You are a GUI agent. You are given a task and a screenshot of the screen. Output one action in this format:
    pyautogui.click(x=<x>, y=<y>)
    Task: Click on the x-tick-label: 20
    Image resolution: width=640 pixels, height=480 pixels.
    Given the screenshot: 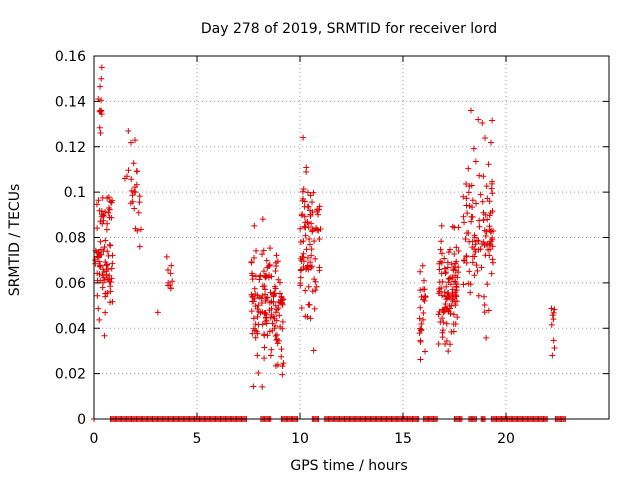 What is the action you would take?
    pyautogui.click(x=506, y=439)
    